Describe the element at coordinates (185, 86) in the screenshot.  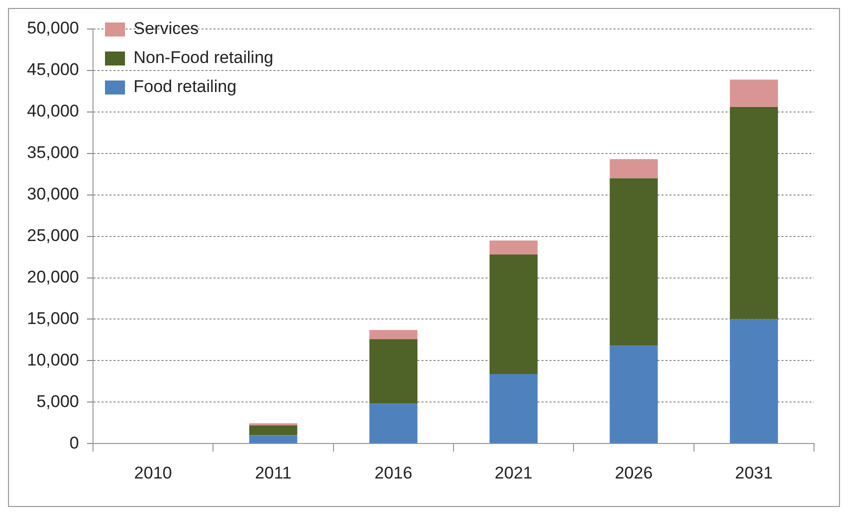
I see `legend-label: Food retailing` at that location.